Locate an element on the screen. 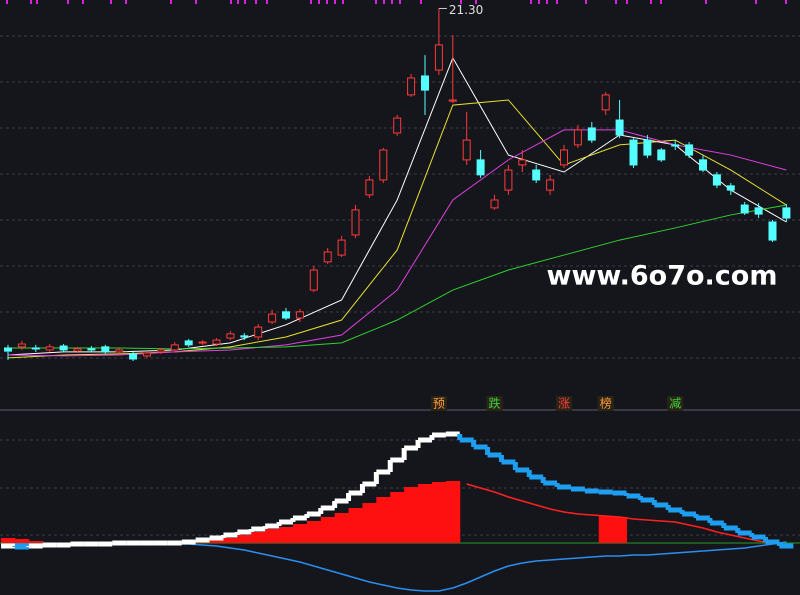 Image resolution: width=800 pixels, height=595 pixels. top-markers is located at coordinates (396, 2).